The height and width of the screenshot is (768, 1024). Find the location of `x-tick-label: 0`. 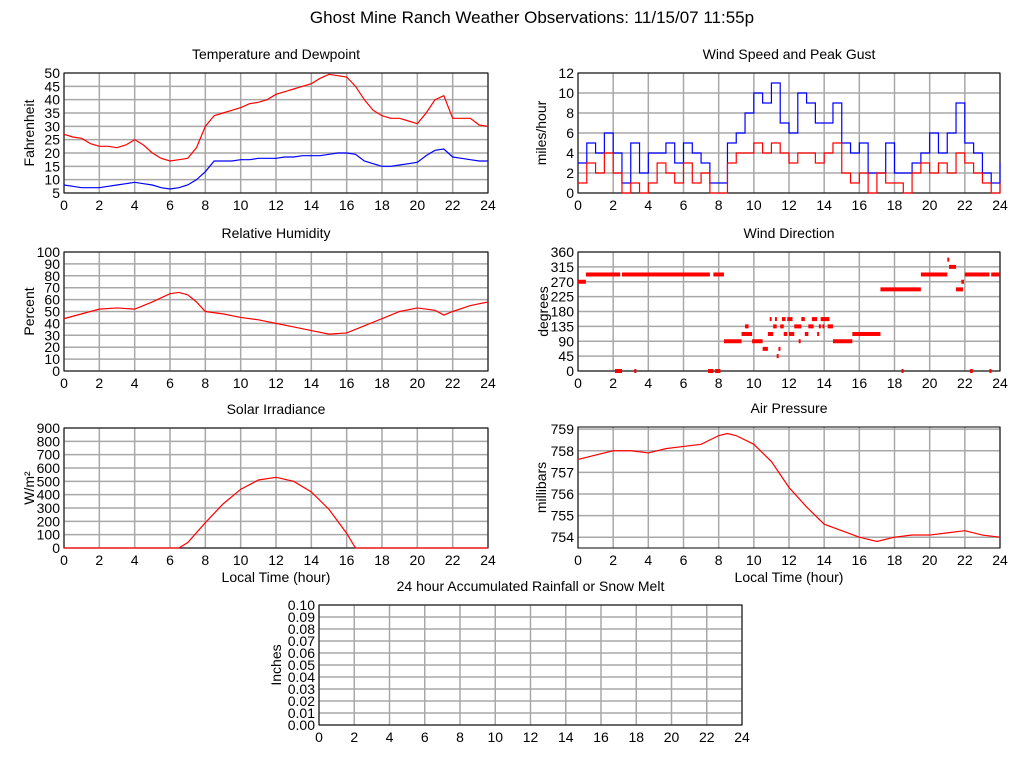

x-tick-label: 0 is located at coordinates (578, 383).